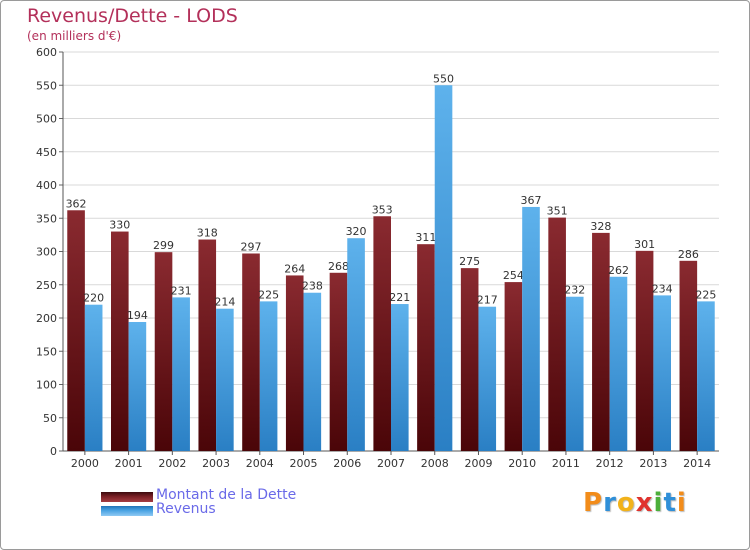  Describe the element at coordinates (46, 119) in the screenshot. I see `y-tick-label: 500` at that location.